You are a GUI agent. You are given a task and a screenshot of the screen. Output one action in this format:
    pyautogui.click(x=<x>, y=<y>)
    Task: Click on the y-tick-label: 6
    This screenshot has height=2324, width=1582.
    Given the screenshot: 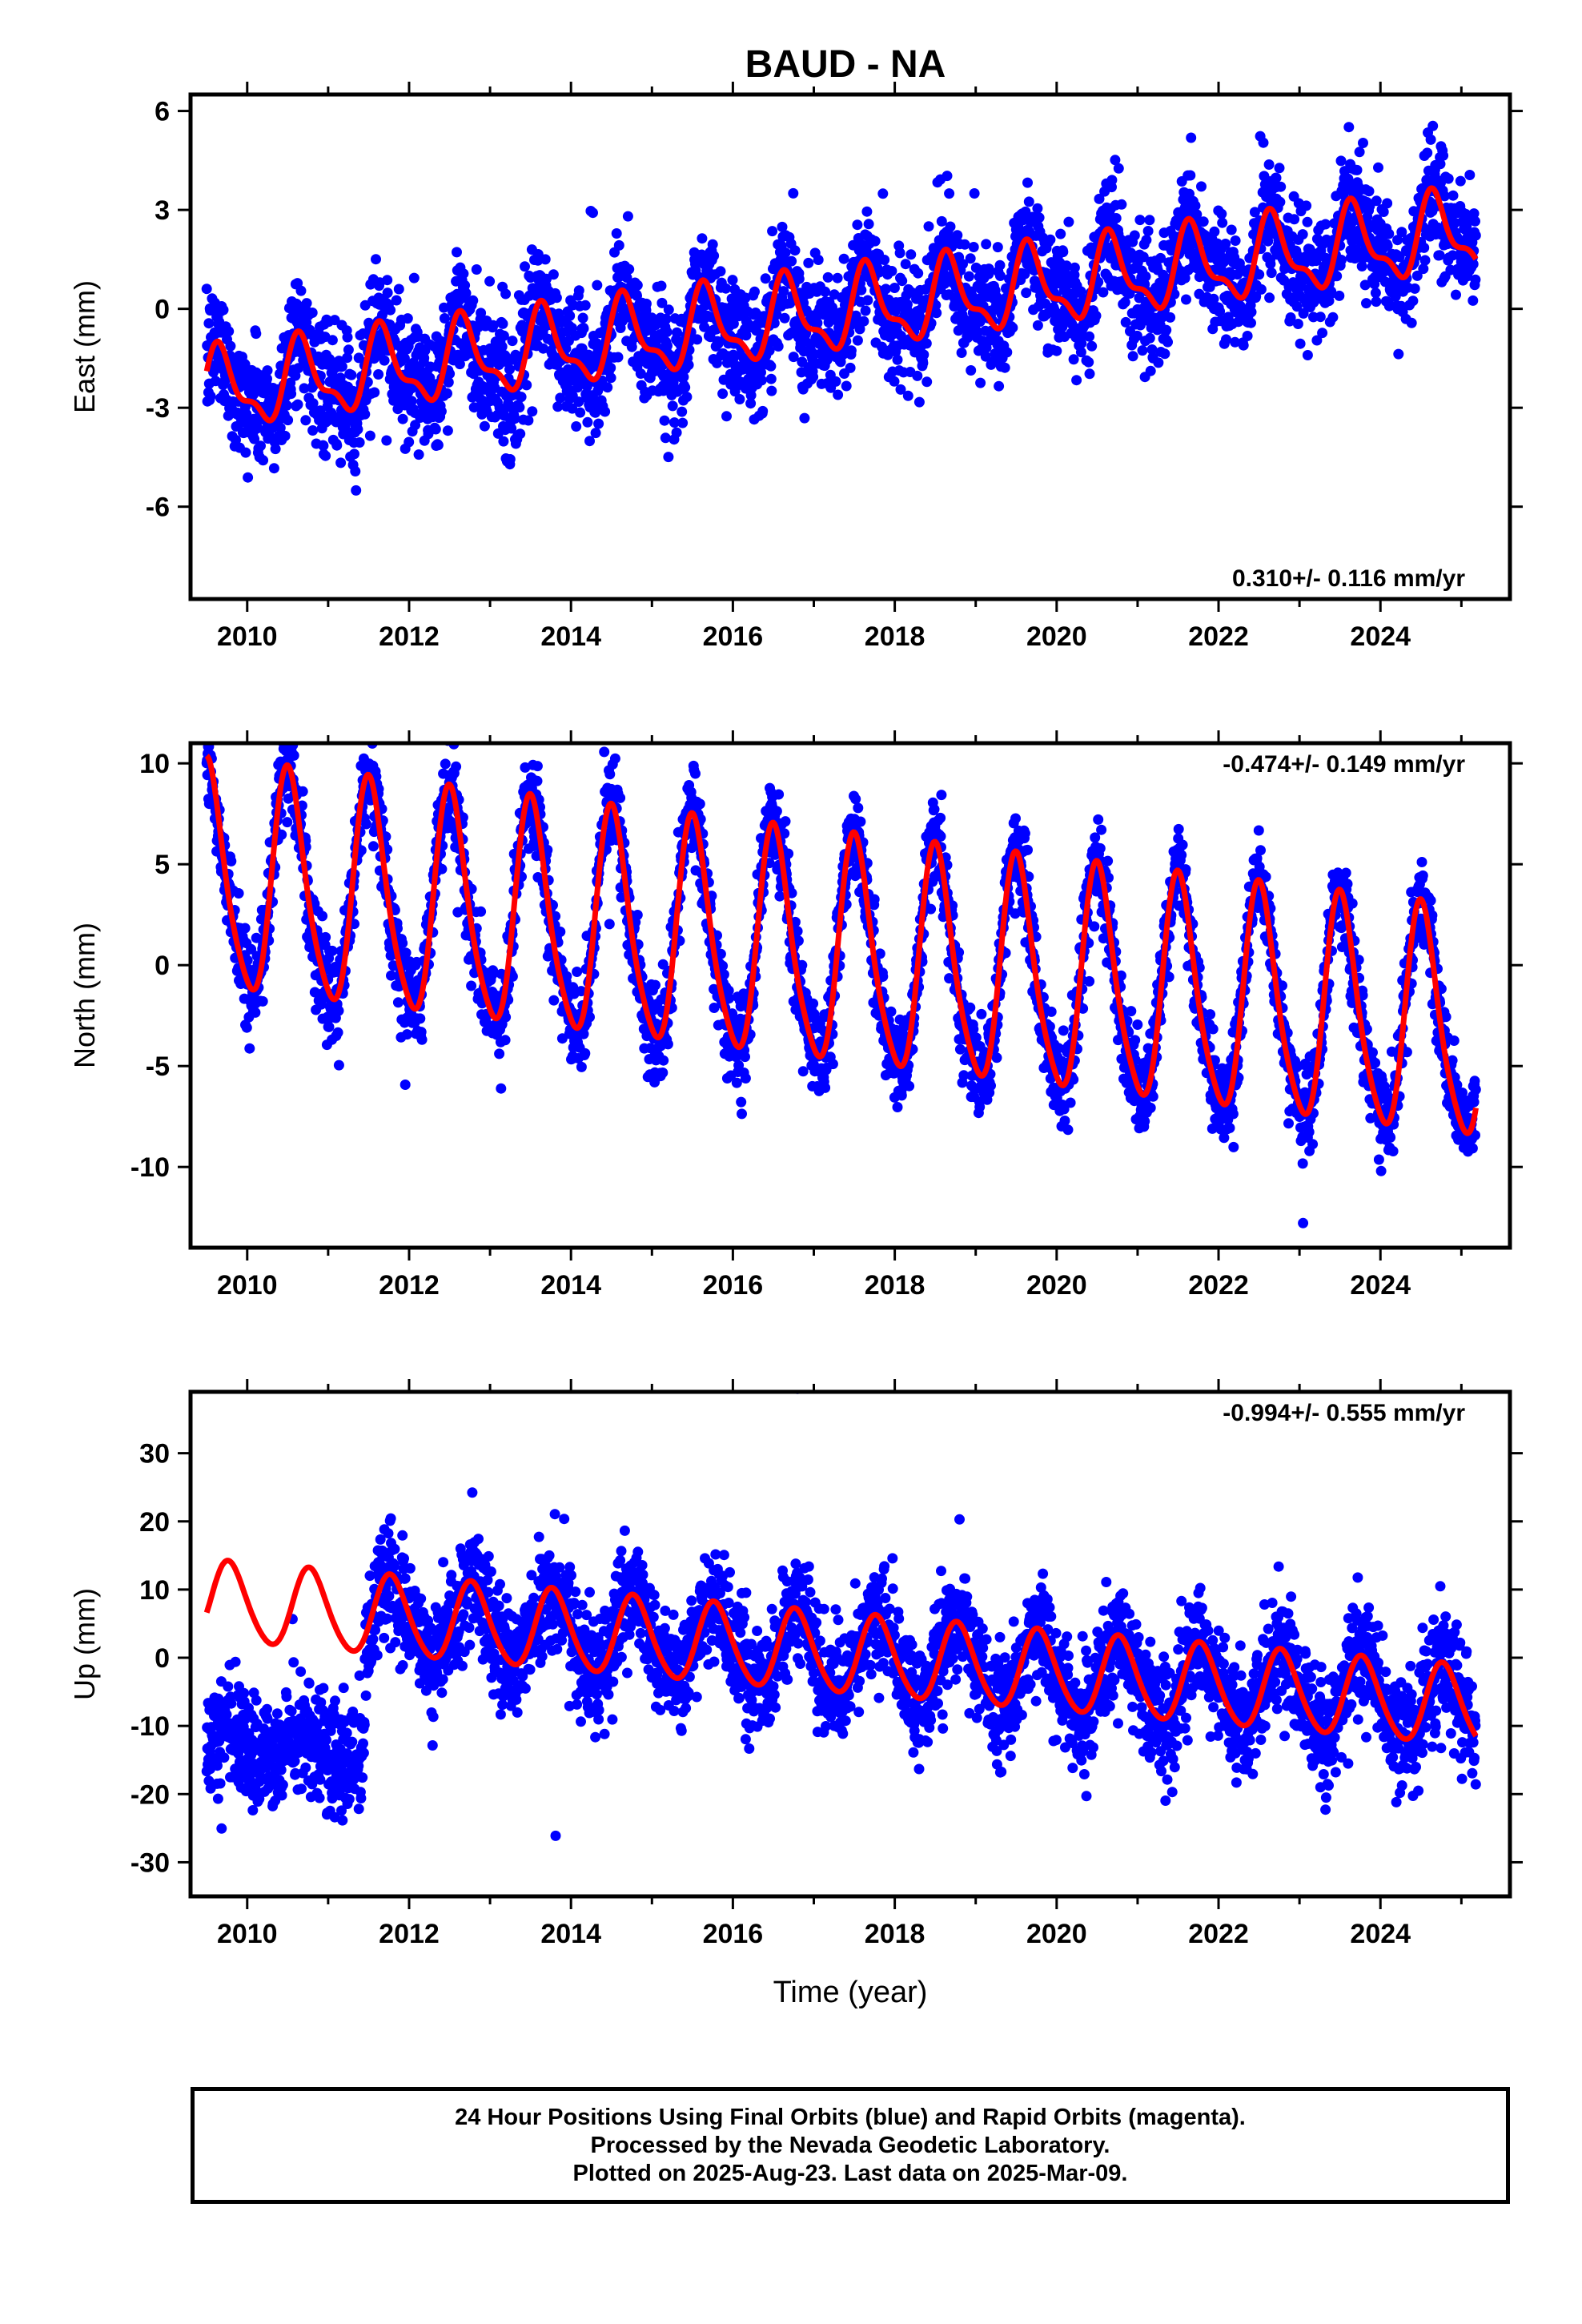 What is the action you would take?
    pyautogui.click(x=162, y=112)
    